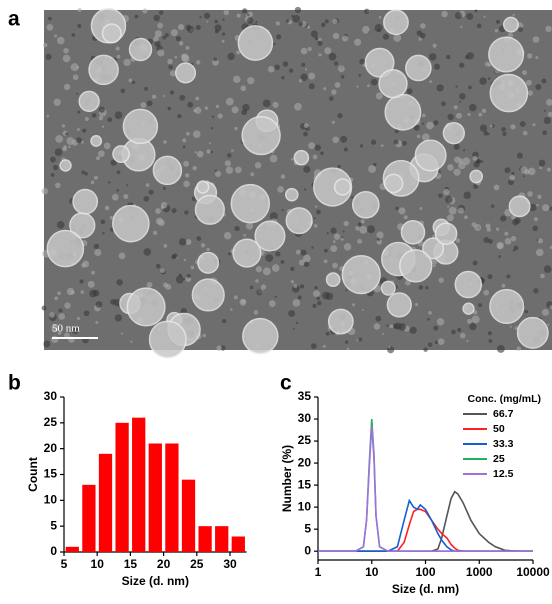  What do you see at coordinates (51, 448) in the screenshot?
I see `y-tick-label: 20` at bounding box center [51, 448].